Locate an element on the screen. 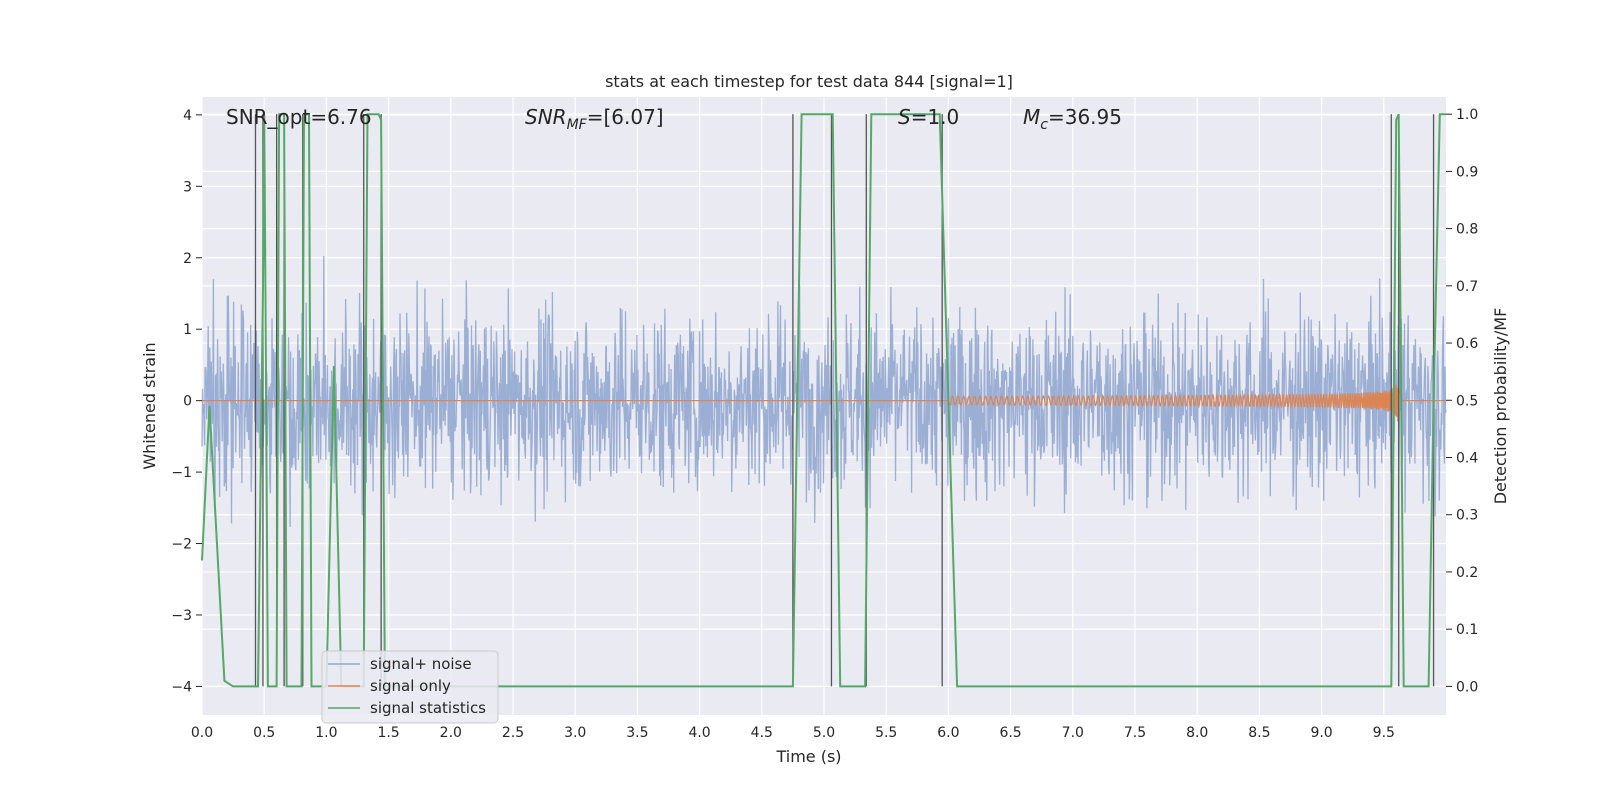  y-right-tick-label-8: 0.2 is located at coordinates (1467, 573).